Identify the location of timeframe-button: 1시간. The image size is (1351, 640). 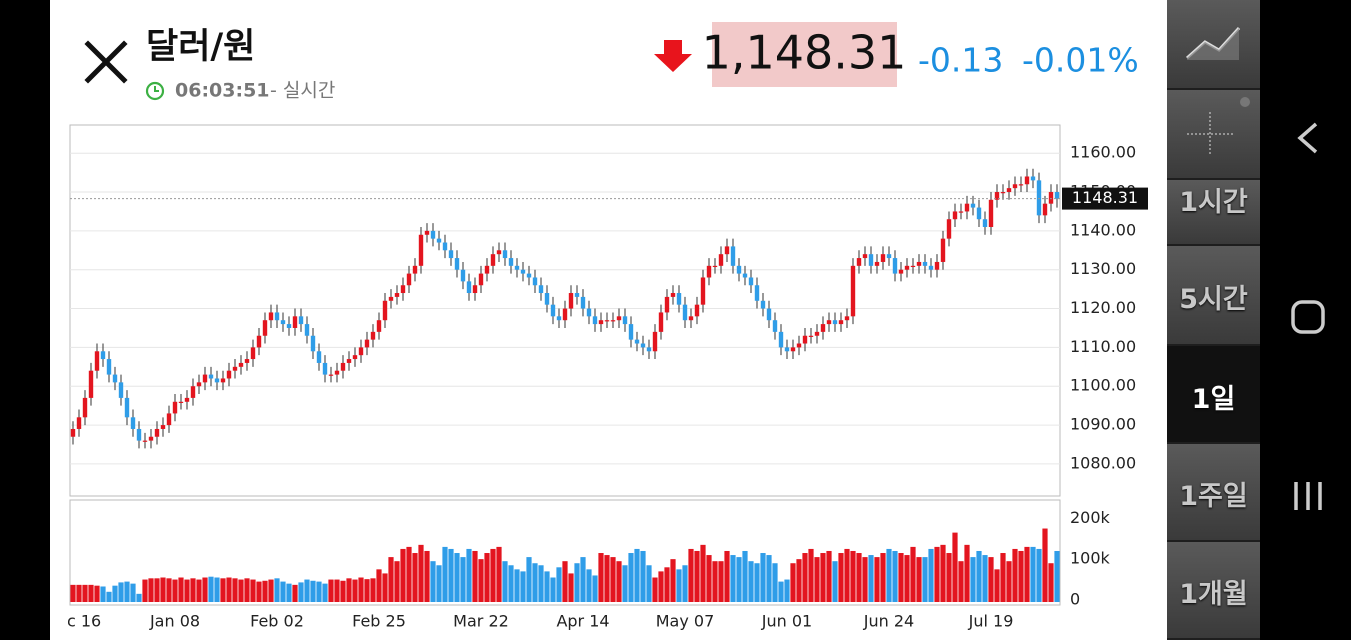
(1213, 213).